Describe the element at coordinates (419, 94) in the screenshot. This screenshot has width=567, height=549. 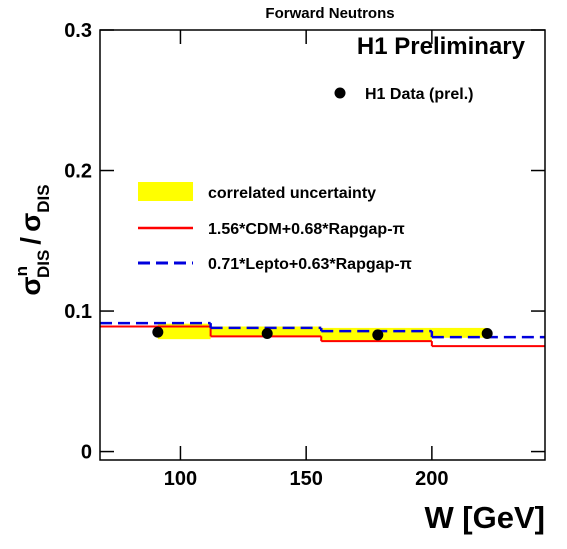
I see `legend-label: H1 Data (prel.)` at that location.